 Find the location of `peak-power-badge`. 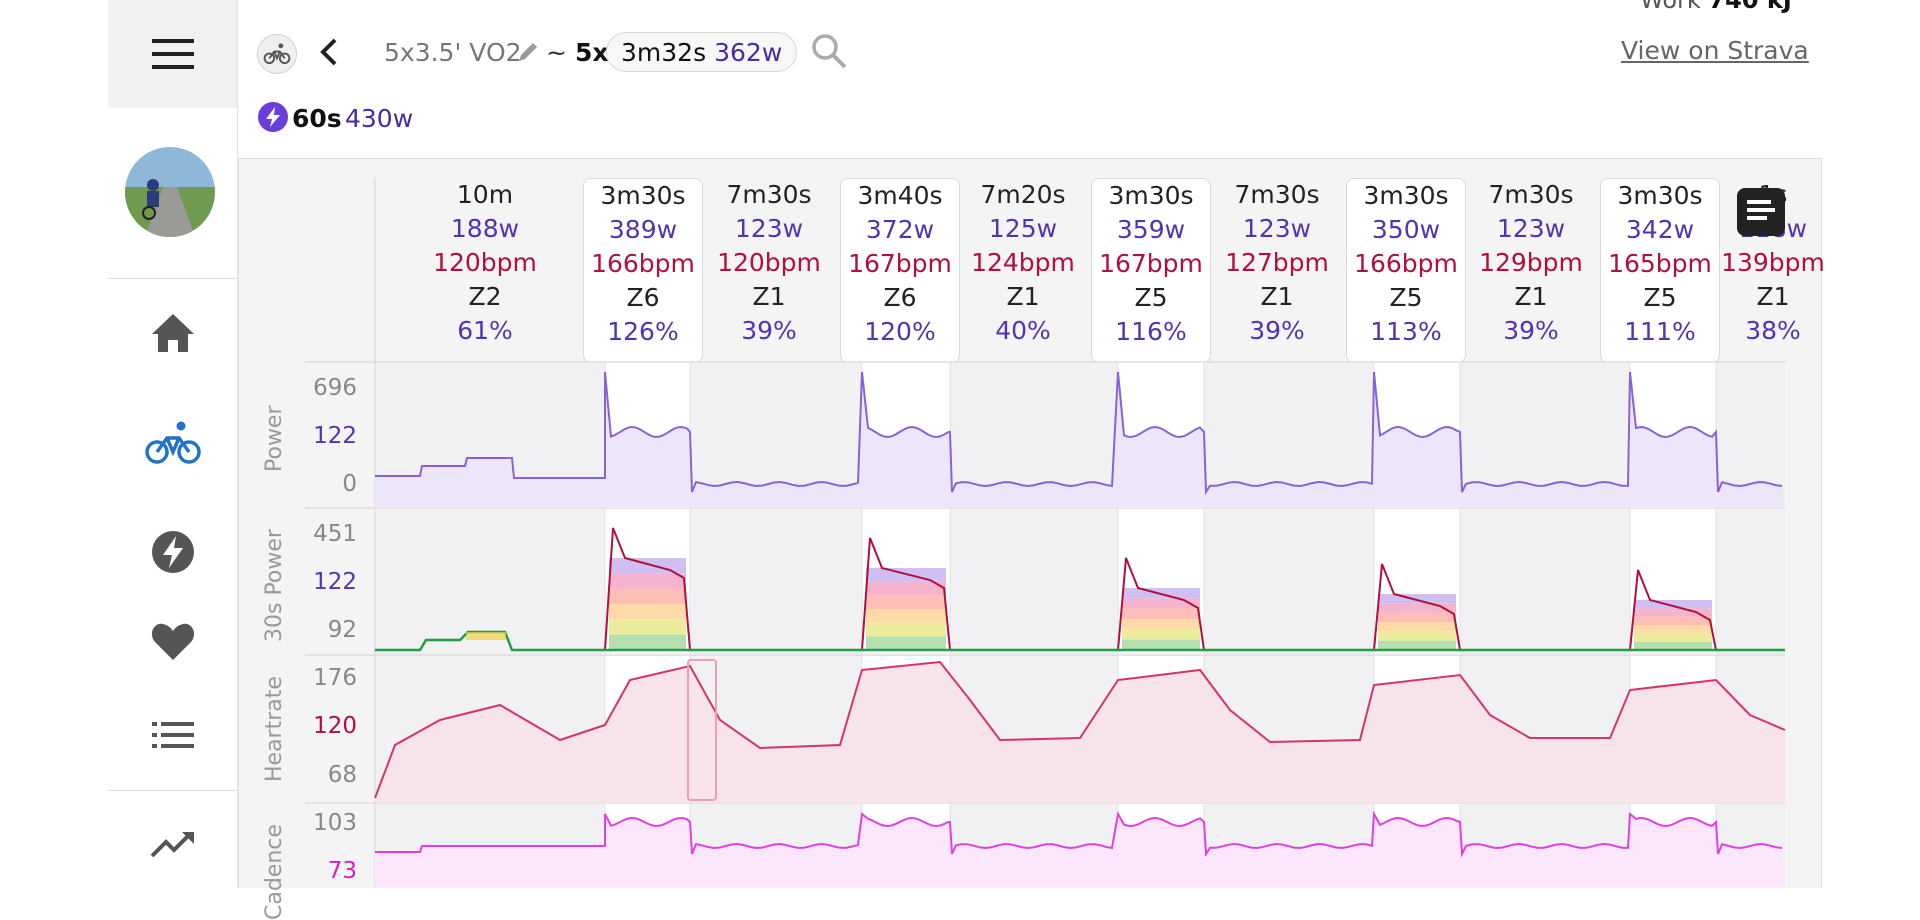

peak-power-badge is located at coordinates (273, 117).